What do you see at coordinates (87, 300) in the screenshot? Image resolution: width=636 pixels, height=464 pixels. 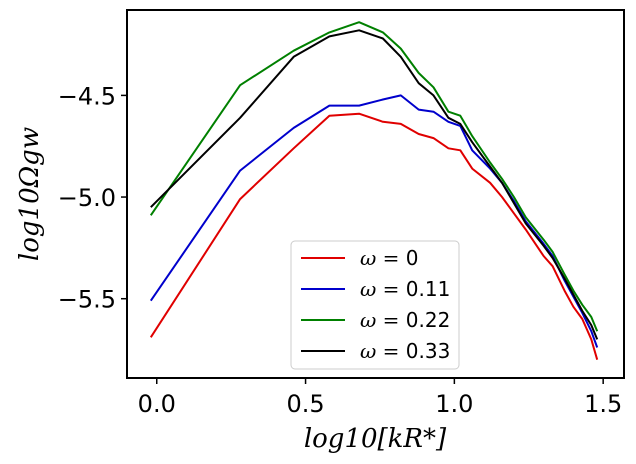 I see `y-tick-label-2: −5.5` at bounding box center [87, 300].